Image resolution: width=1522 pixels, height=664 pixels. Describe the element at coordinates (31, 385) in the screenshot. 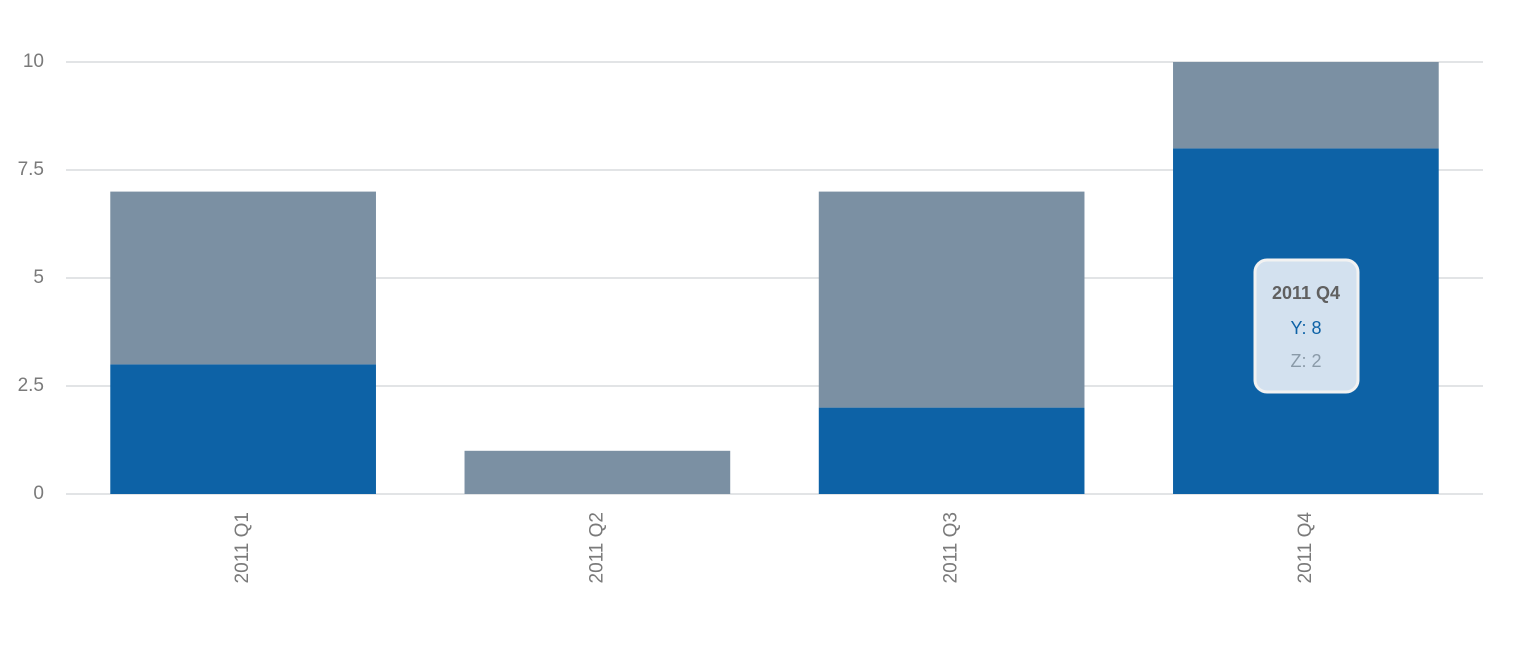

I see `y-tick-label: 2.5` at that location.